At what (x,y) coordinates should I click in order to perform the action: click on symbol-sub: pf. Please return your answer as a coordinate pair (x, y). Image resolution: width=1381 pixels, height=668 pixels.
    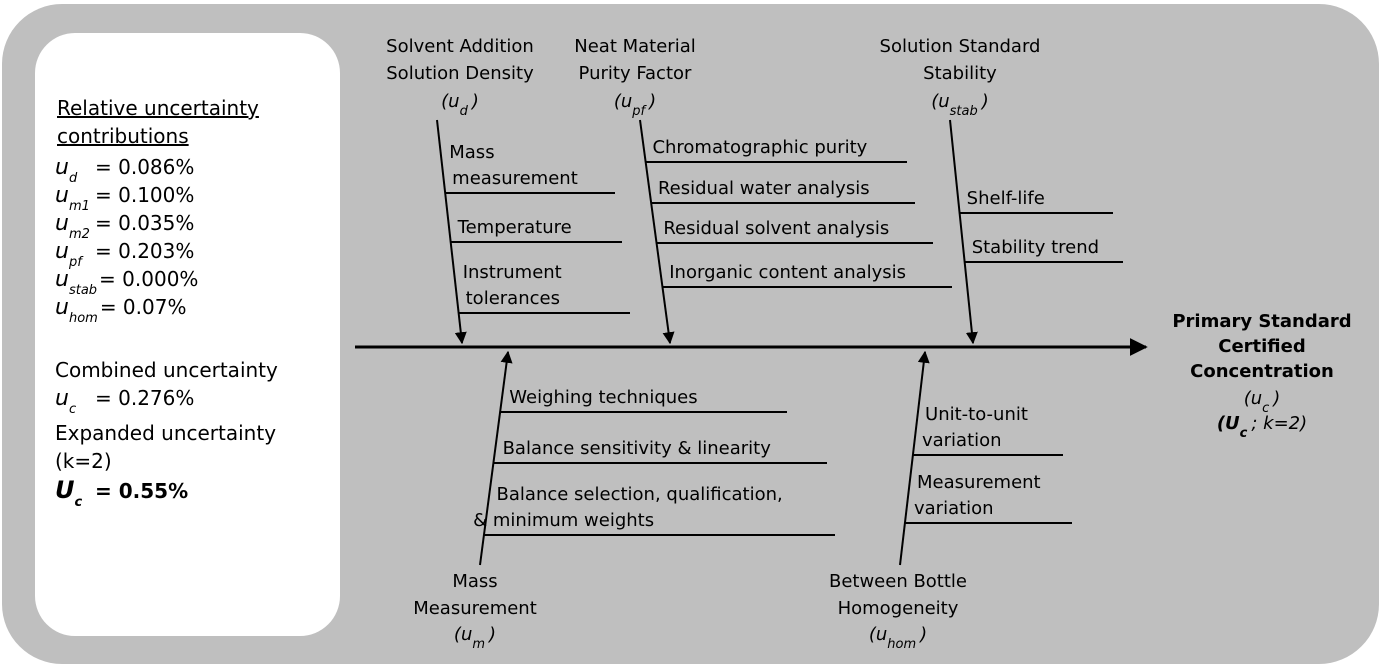
    Looking at the image, I should click on (639, 111).